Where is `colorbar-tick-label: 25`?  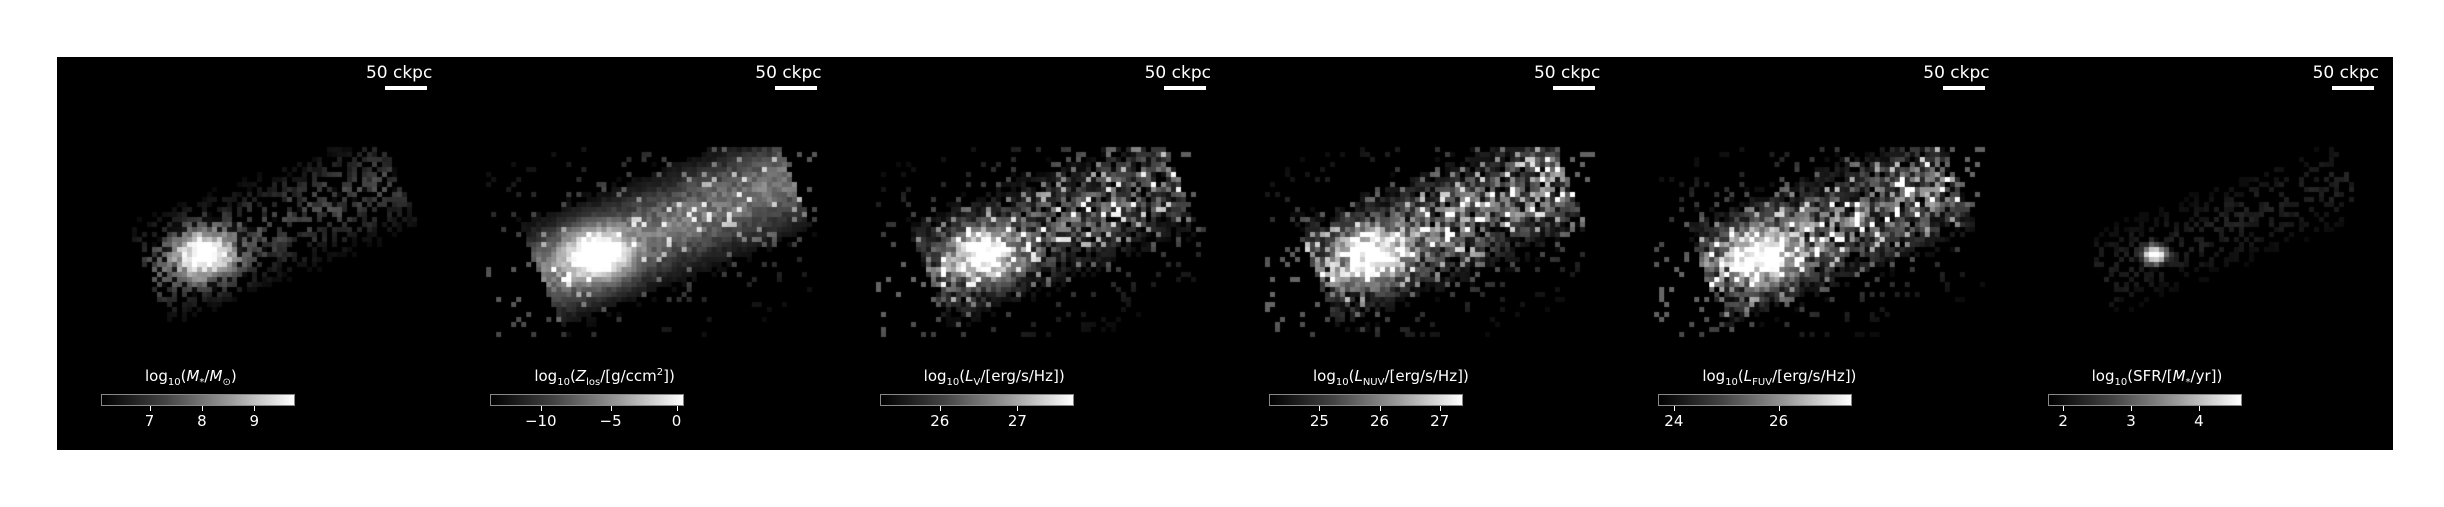 colorbar-tick-label: 25 is located at coordinates (1319, 421).